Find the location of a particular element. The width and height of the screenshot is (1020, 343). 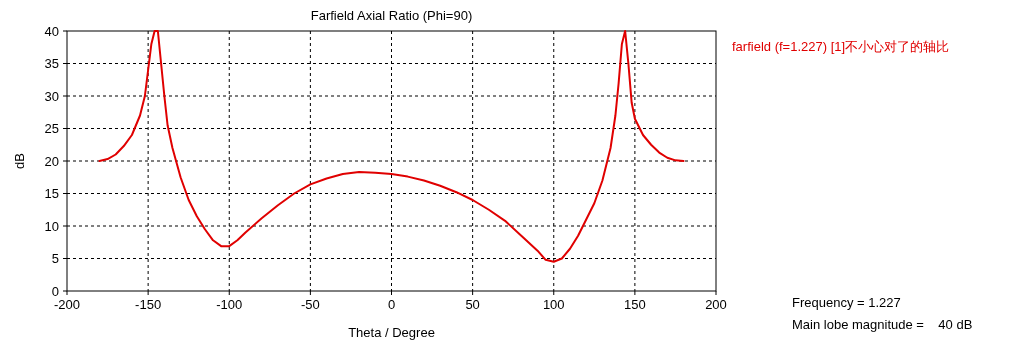

y-tick-label: 0 is located at coordinates (55, 291).